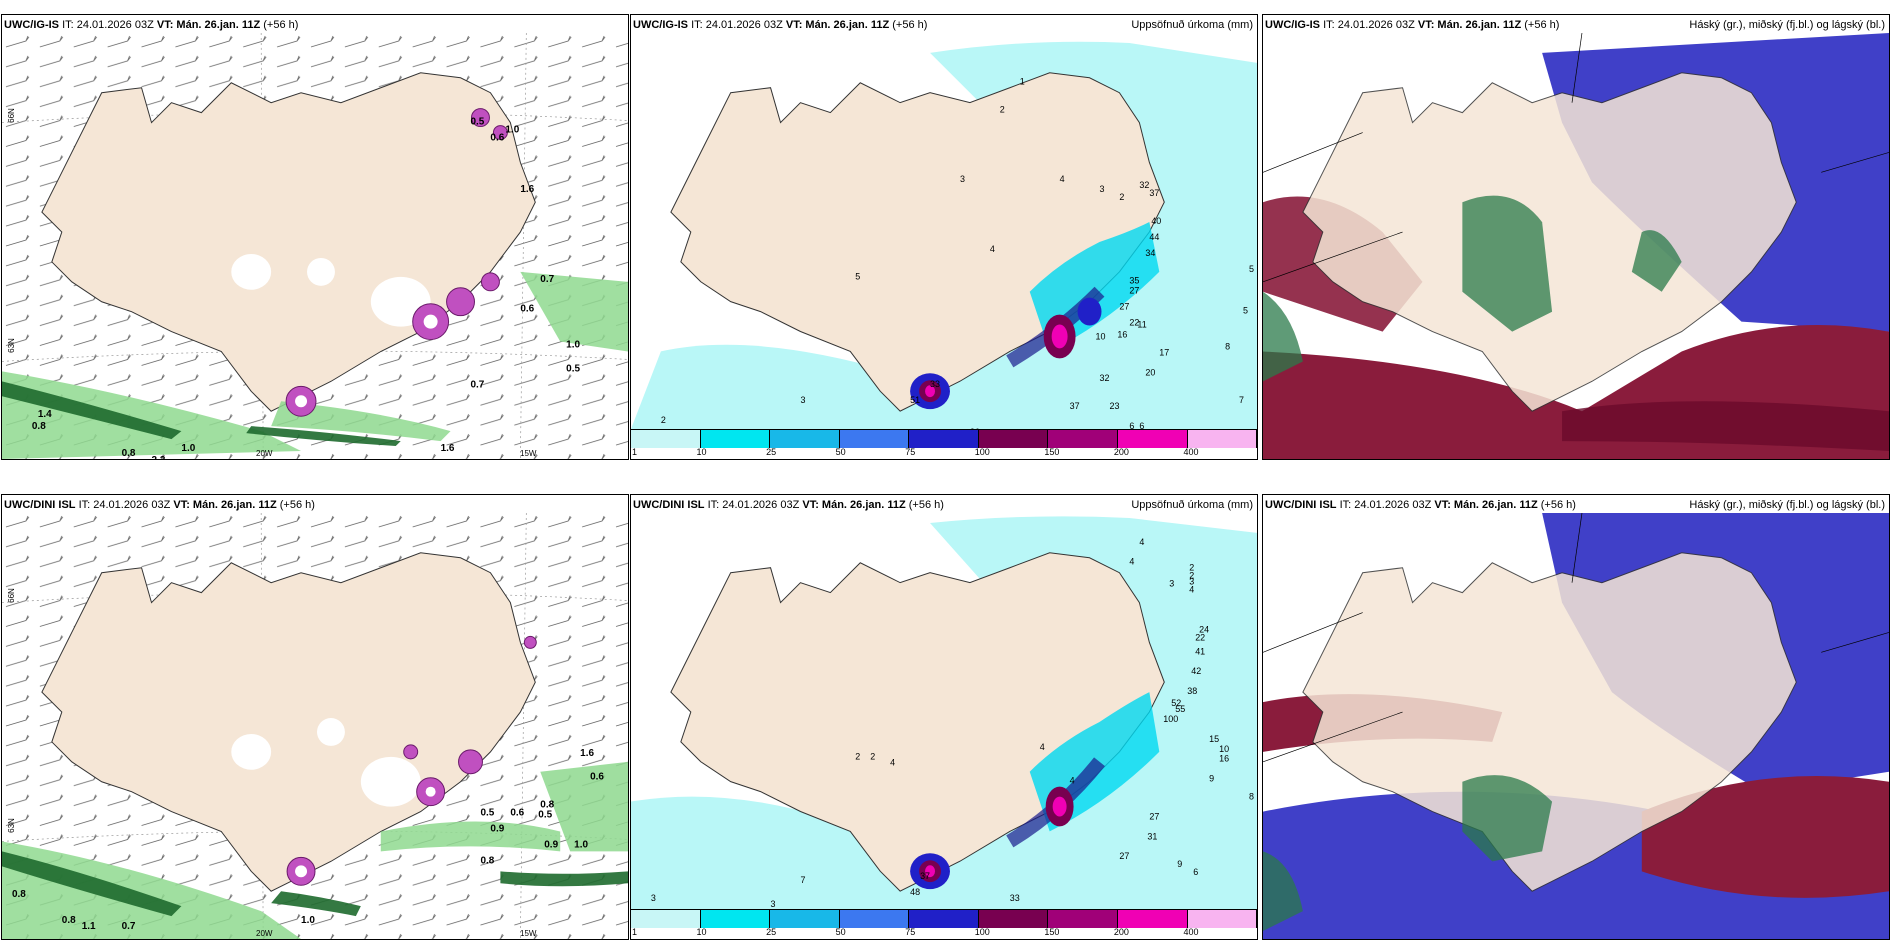 The image size is (1900, 950). Describe the element at coordinates (264, 453) in the screenshot. I see `lon-label-20: 20W` at that location.